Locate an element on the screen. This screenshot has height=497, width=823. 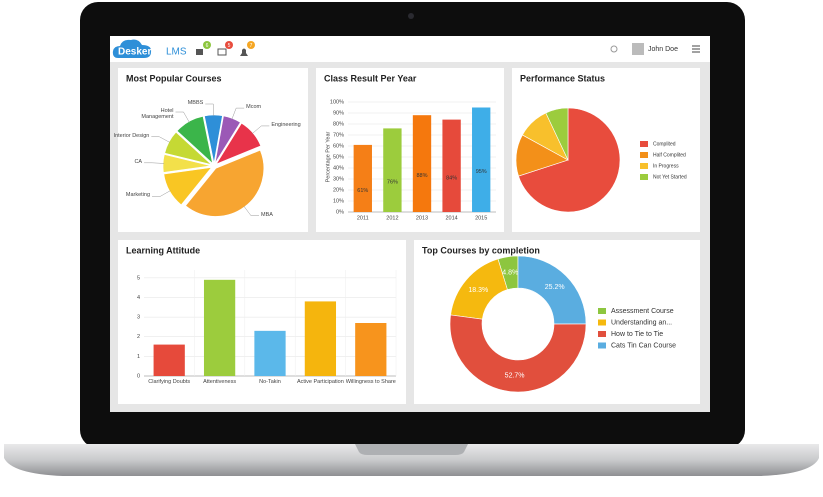
legend-label: Not Yet Started is located at coordinates (670, 177).